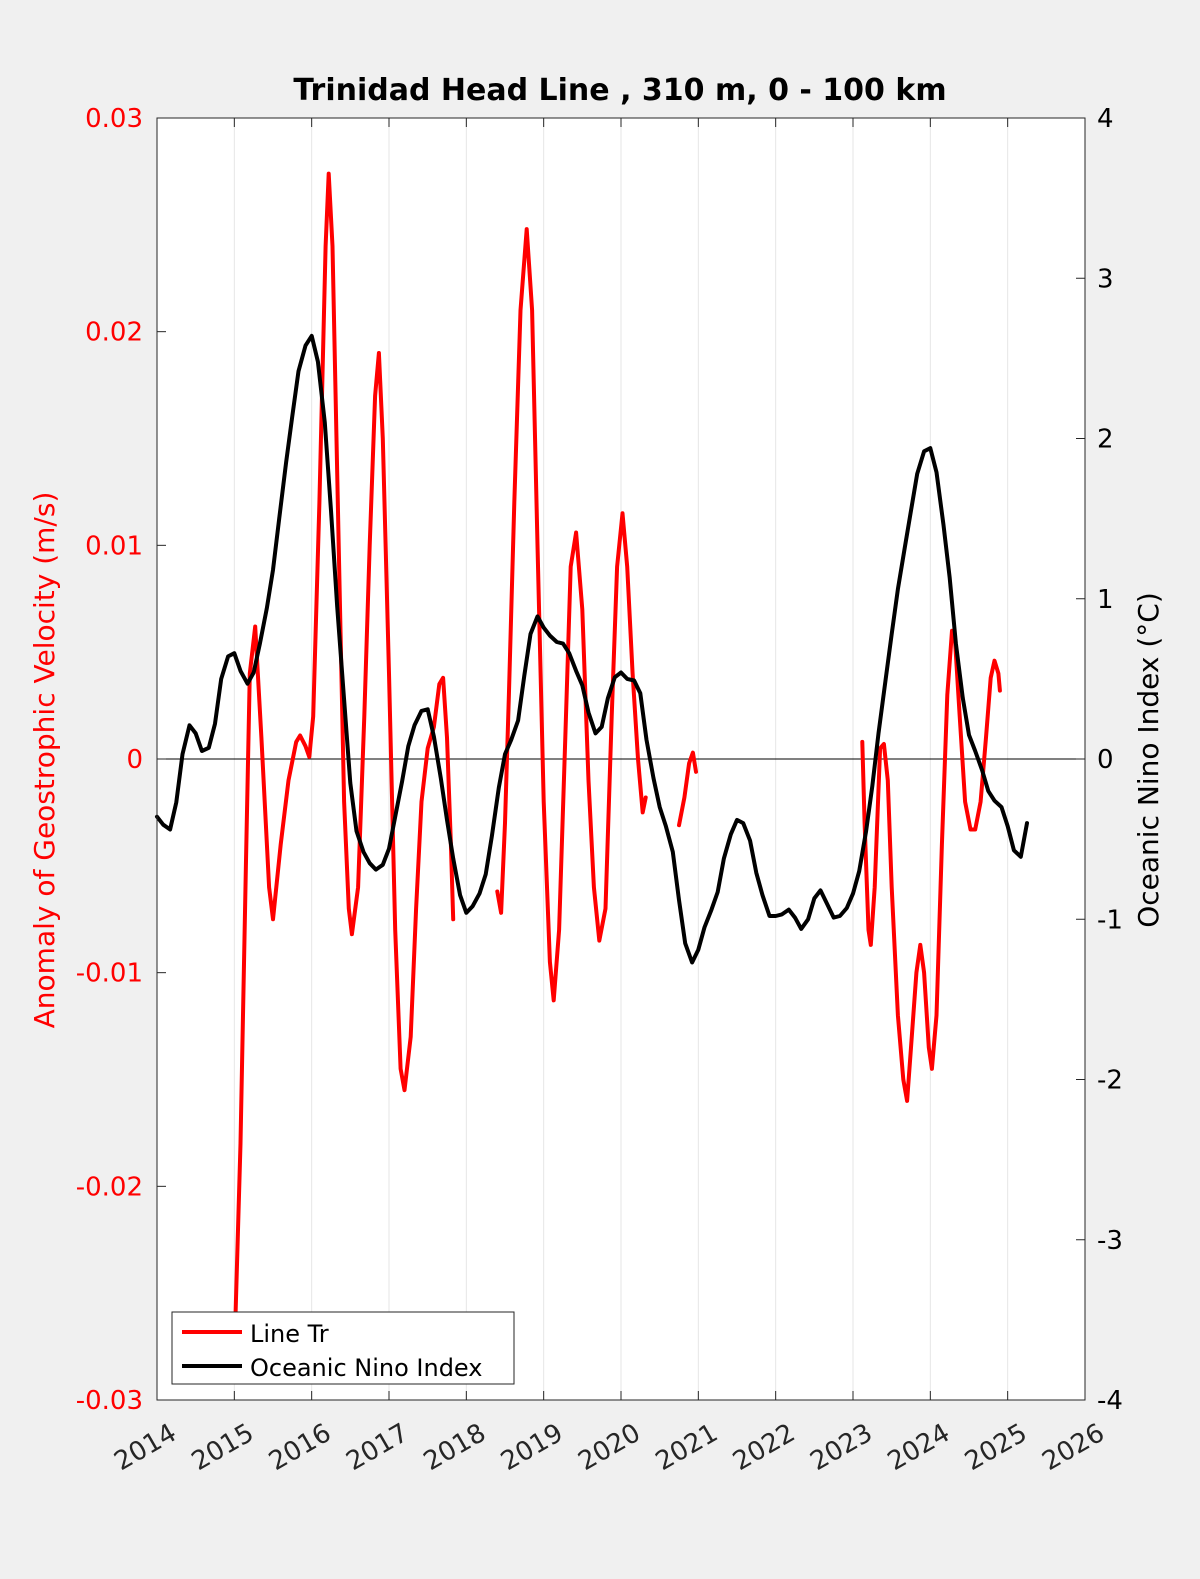 The height and width of the screenshot is (1579, 1200). I want to click on y-right-tick-label: -1, so click(1110, 920).